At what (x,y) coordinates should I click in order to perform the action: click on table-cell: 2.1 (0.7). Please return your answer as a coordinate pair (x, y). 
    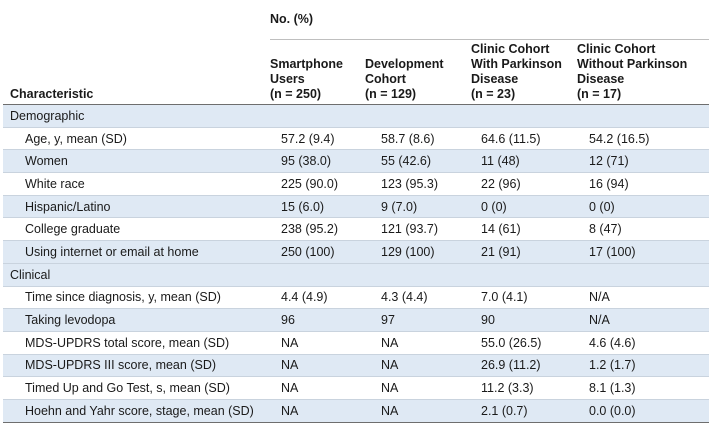
    Looking at the image, I should click on (524, 411).